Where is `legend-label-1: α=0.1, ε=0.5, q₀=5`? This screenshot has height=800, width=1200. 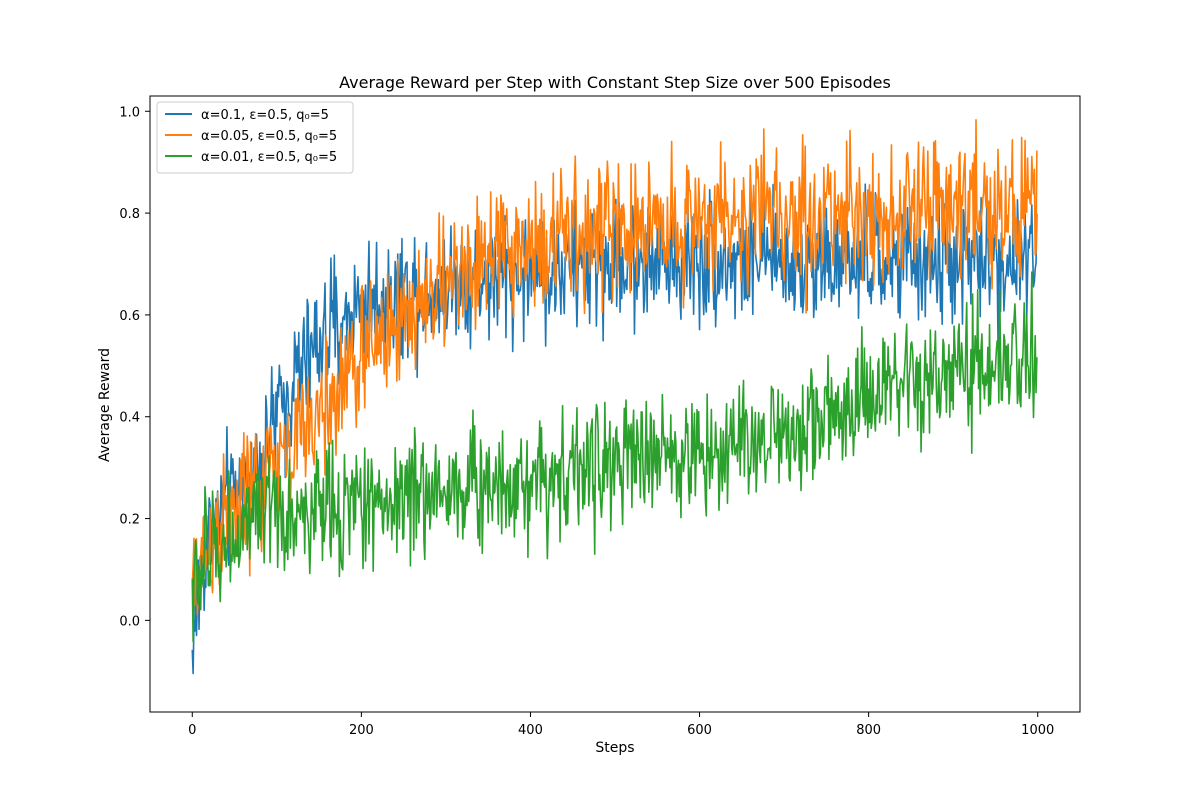
legend-label-1: α=0.1, ε=0.5, q₀=5 is located at coordinates (265, 115).